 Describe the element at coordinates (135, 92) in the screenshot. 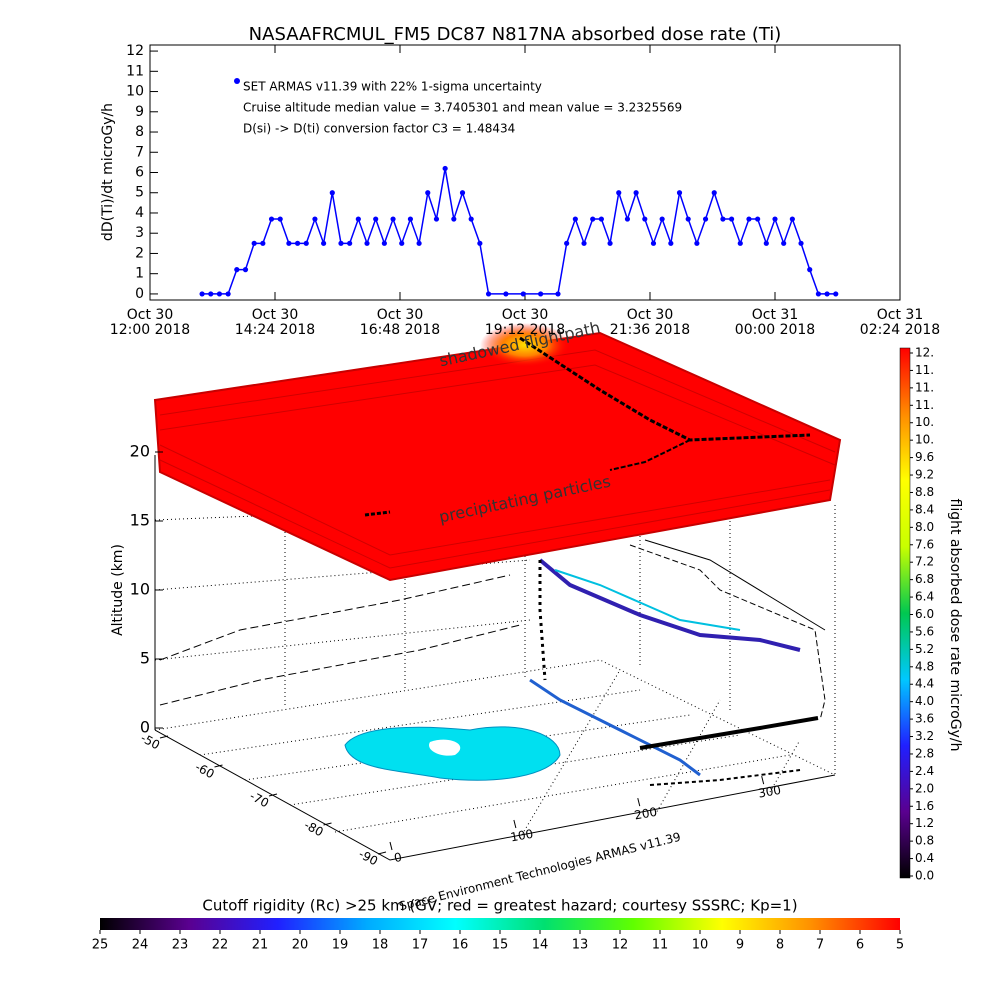

I see `y-tick-label: 10` at that location.